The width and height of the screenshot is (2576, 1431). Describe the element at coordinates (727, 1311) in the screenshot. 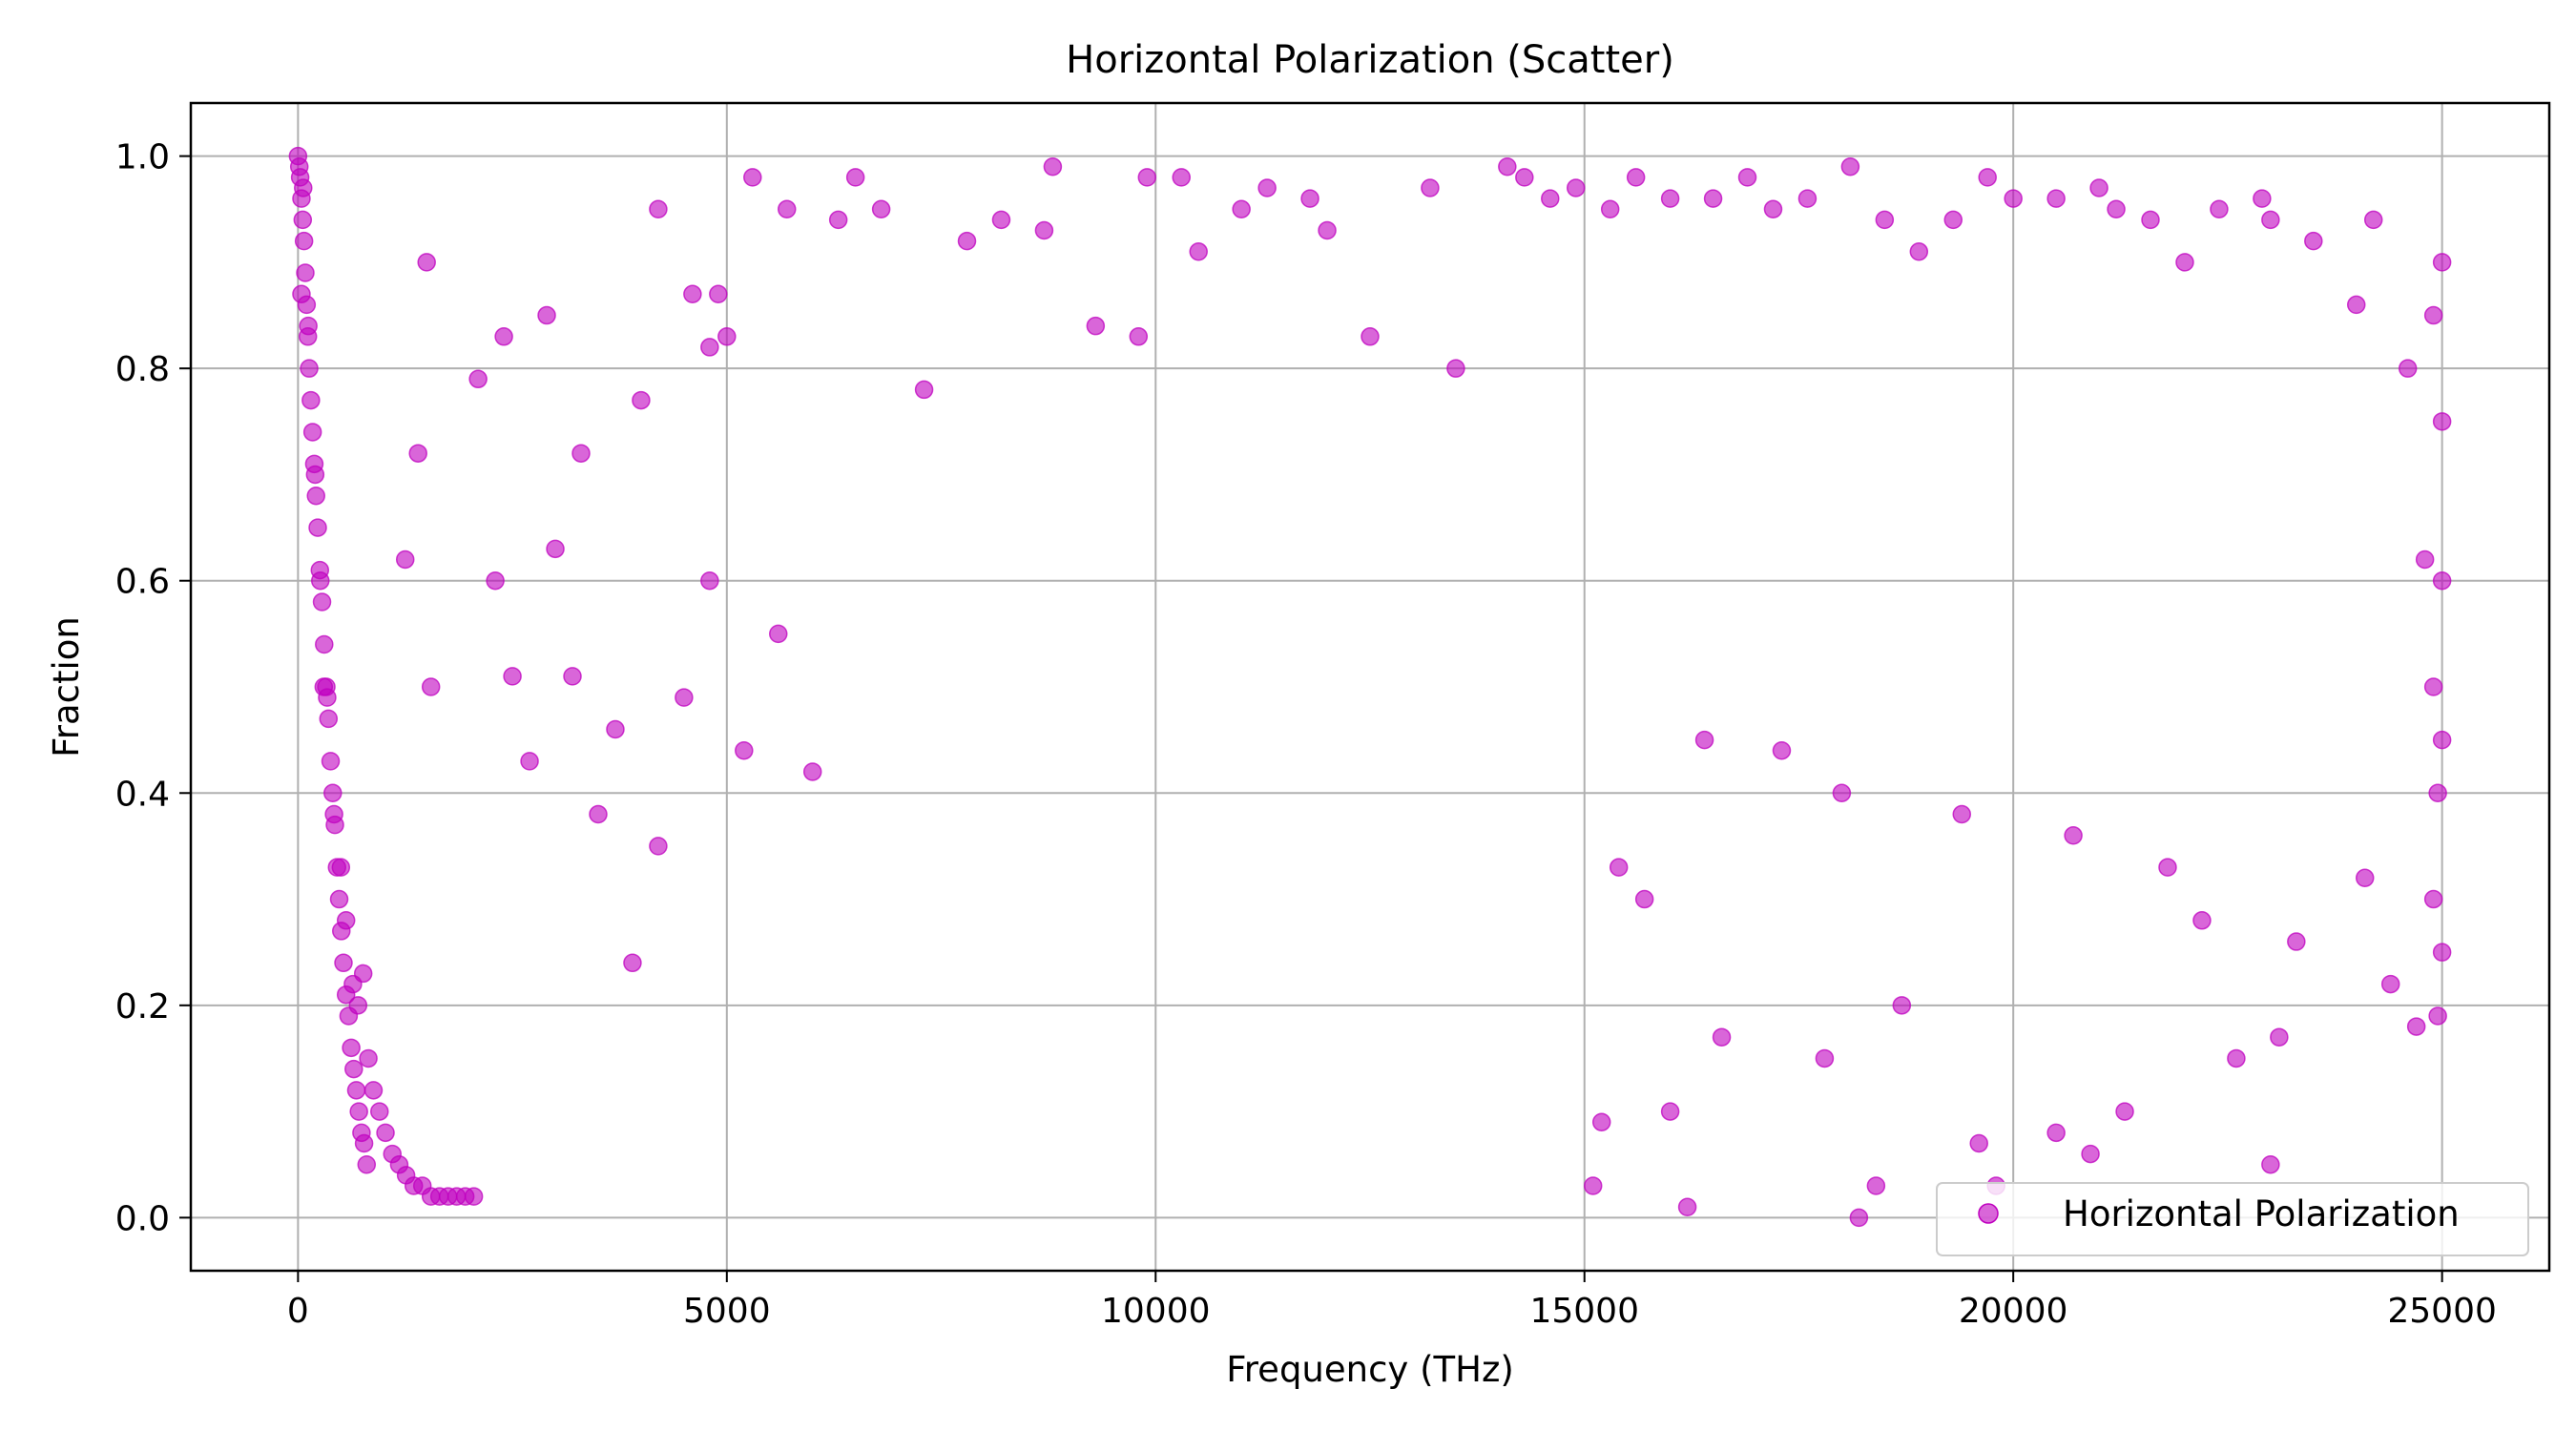

I see `x-tick-label: 5000` at that location.